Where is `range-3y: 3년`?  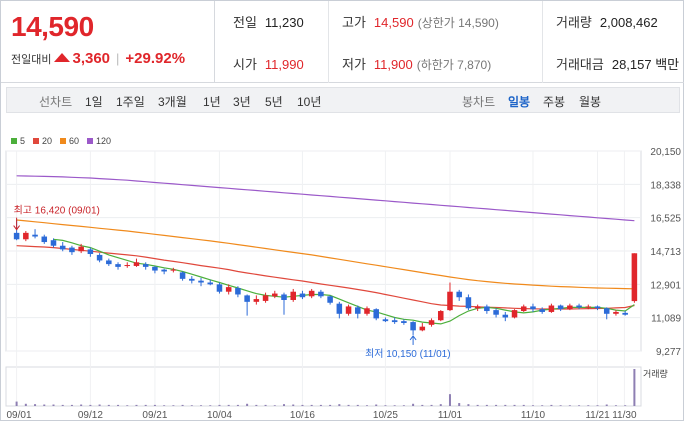
range-3y: 3년 is located at coordinates (242, 102).